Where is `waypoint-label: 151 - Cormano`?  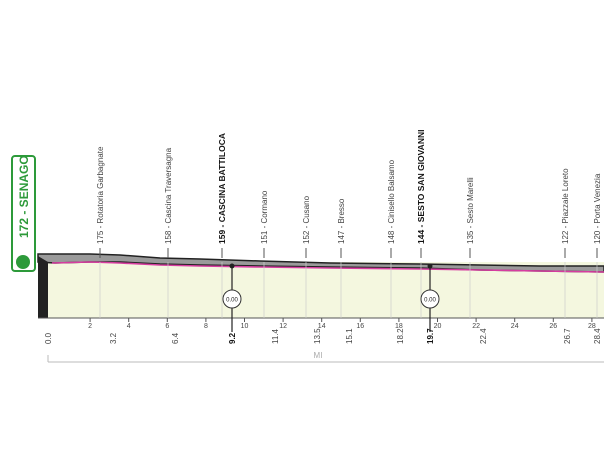
waypoint-label: 151 - Cormano is located at coordinates (264, 217).